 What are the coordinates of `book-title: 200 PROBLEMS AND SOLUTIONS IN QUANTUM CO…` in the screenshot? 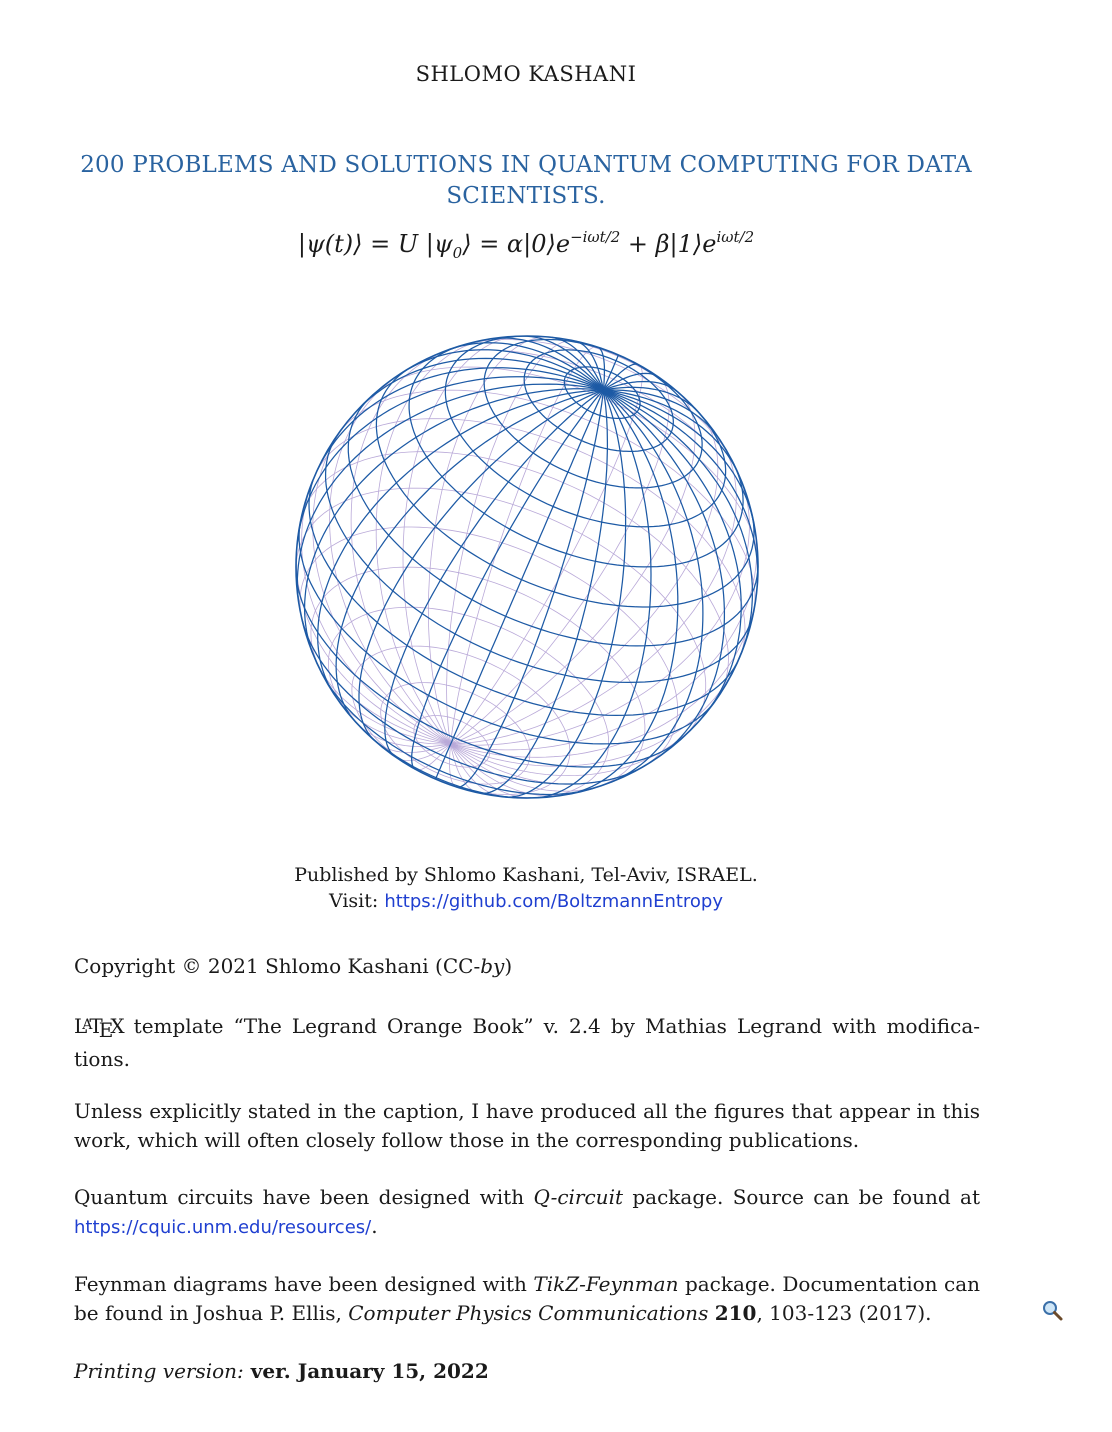 It's located at (526, 180).